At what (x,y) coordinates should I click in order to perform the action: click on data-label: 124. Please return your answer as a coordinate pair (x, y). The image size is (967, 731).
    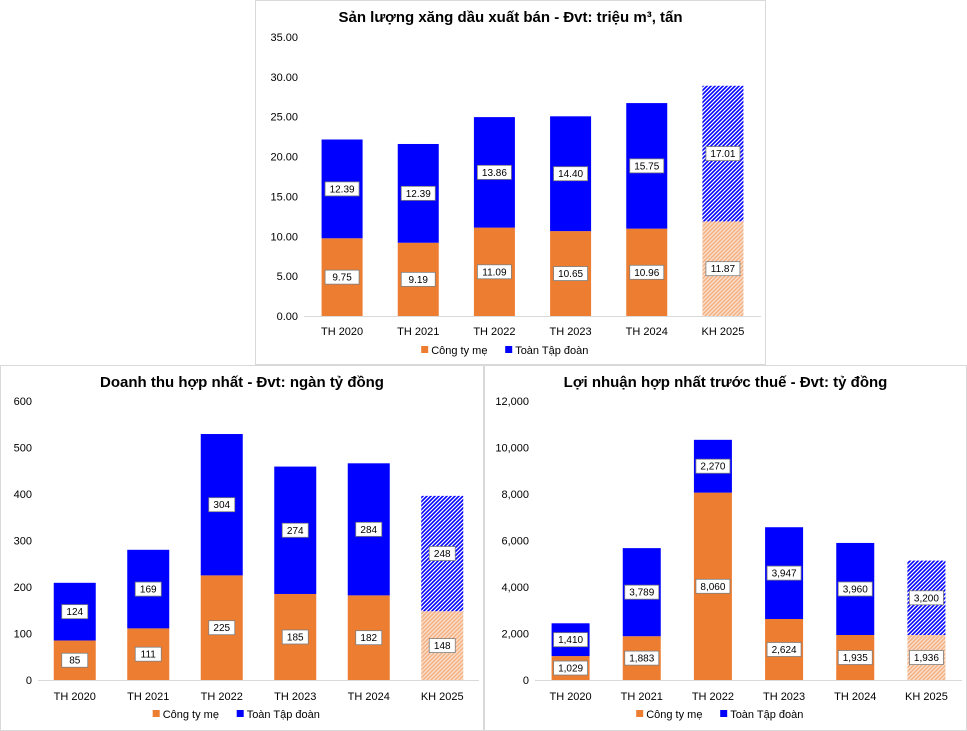
    Looking at the image, I should click on (74, 612).